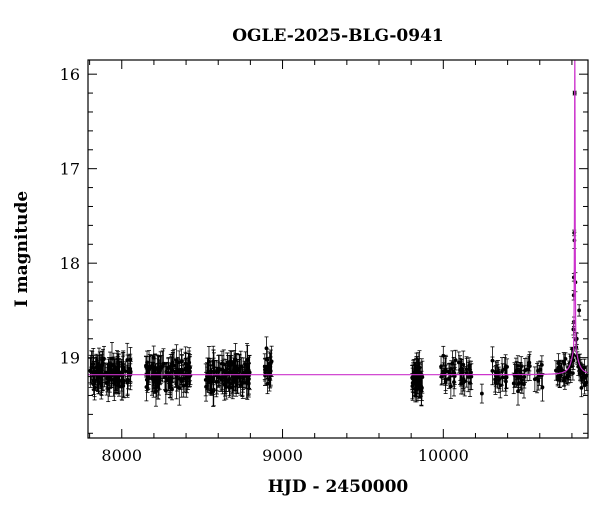 This screenshot has height=512, width=600. Describe the element at coordinates (70, 74) in the screenshot. I see `y-tick-label: 16` at that location.